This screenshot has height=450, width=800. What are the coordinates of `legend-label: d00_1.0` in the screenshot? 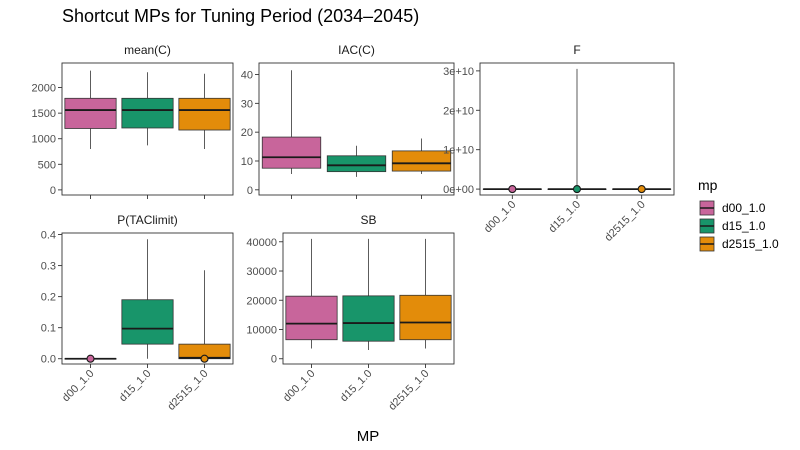 It's located at (744, 208).